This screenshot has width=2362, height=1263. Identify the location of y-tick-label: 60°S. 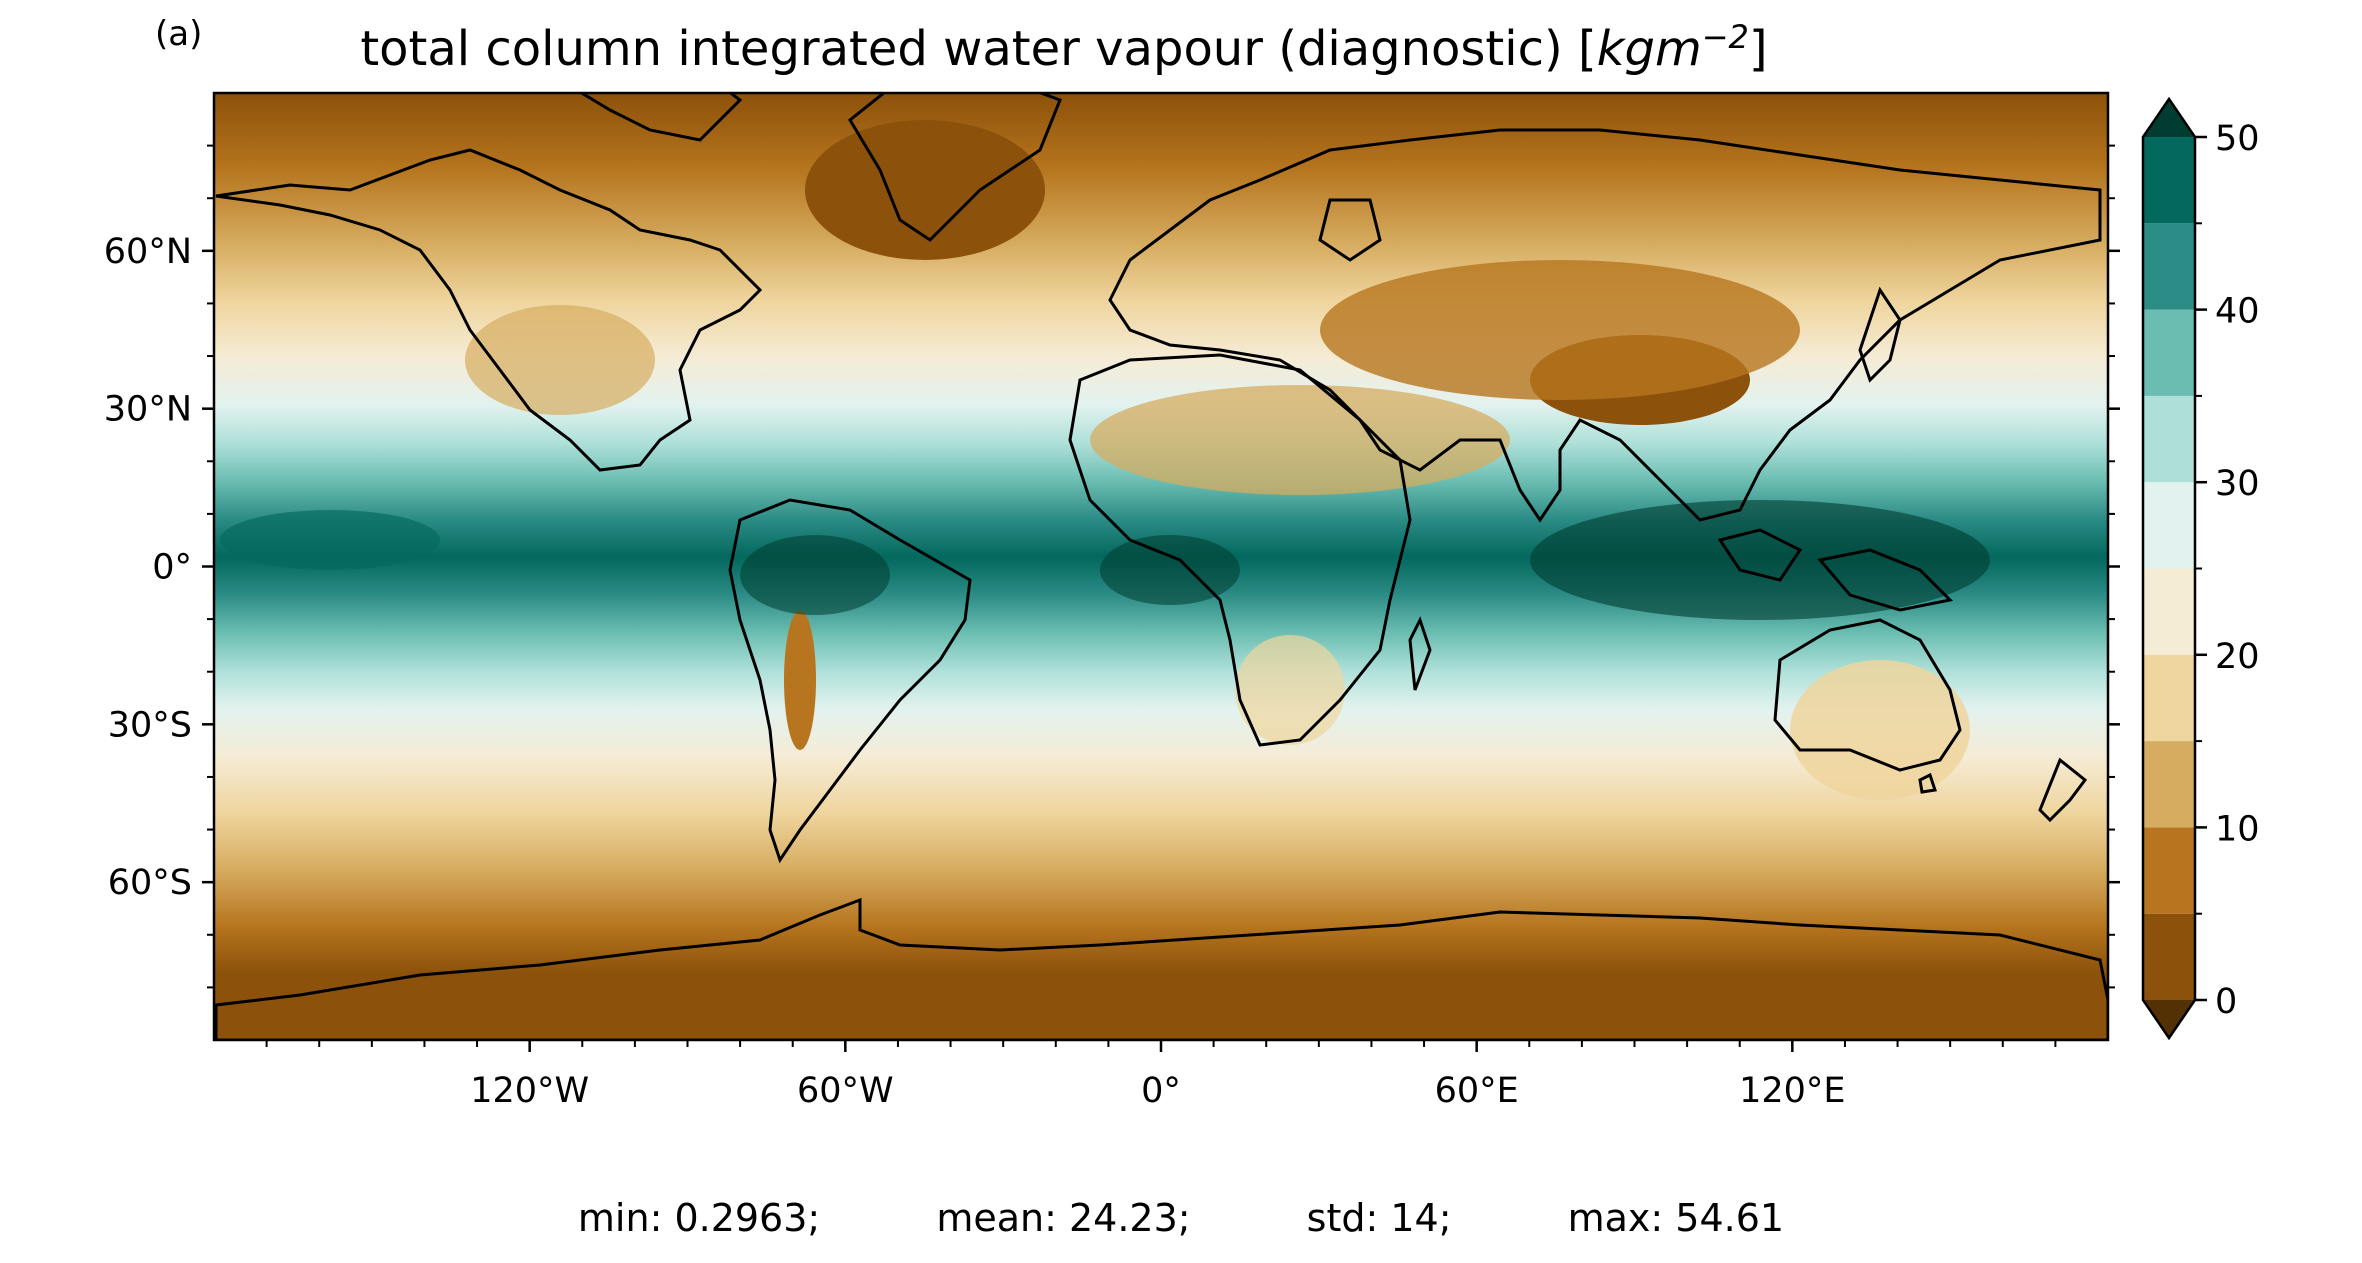
(150, 883).